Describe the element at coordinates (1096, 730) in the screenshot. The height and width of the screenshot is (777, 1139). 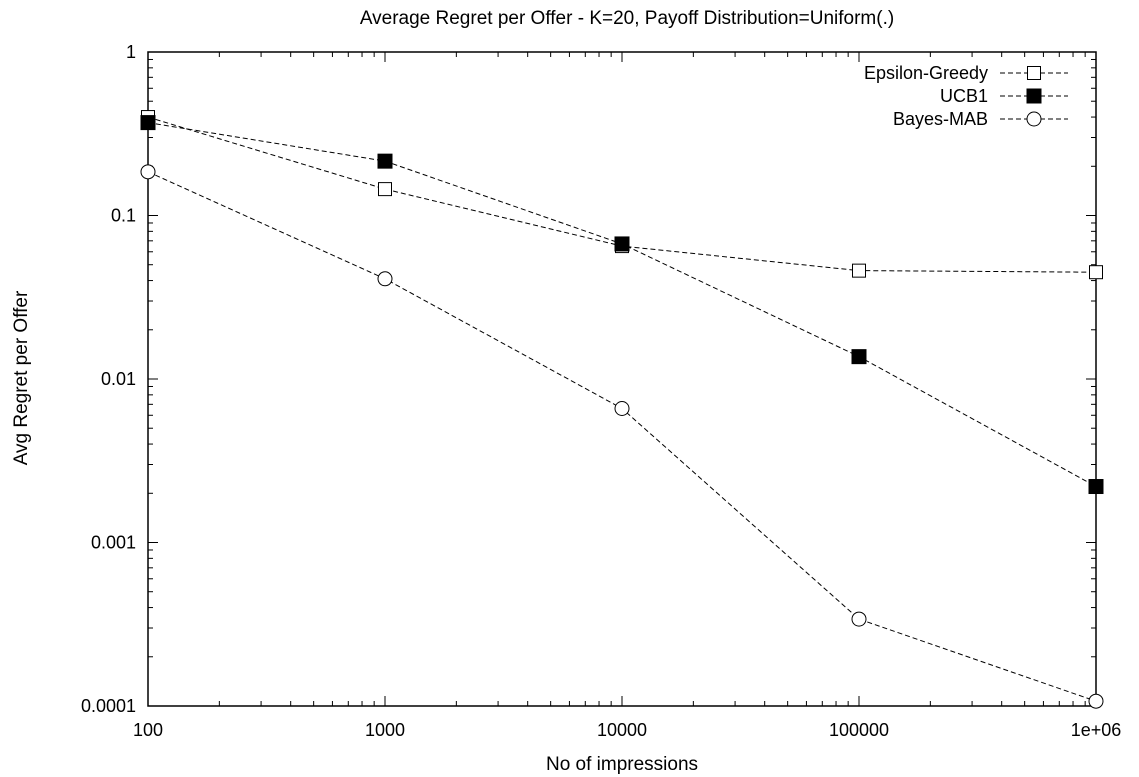
I see `x-tick-label: 1e+06` at that location.